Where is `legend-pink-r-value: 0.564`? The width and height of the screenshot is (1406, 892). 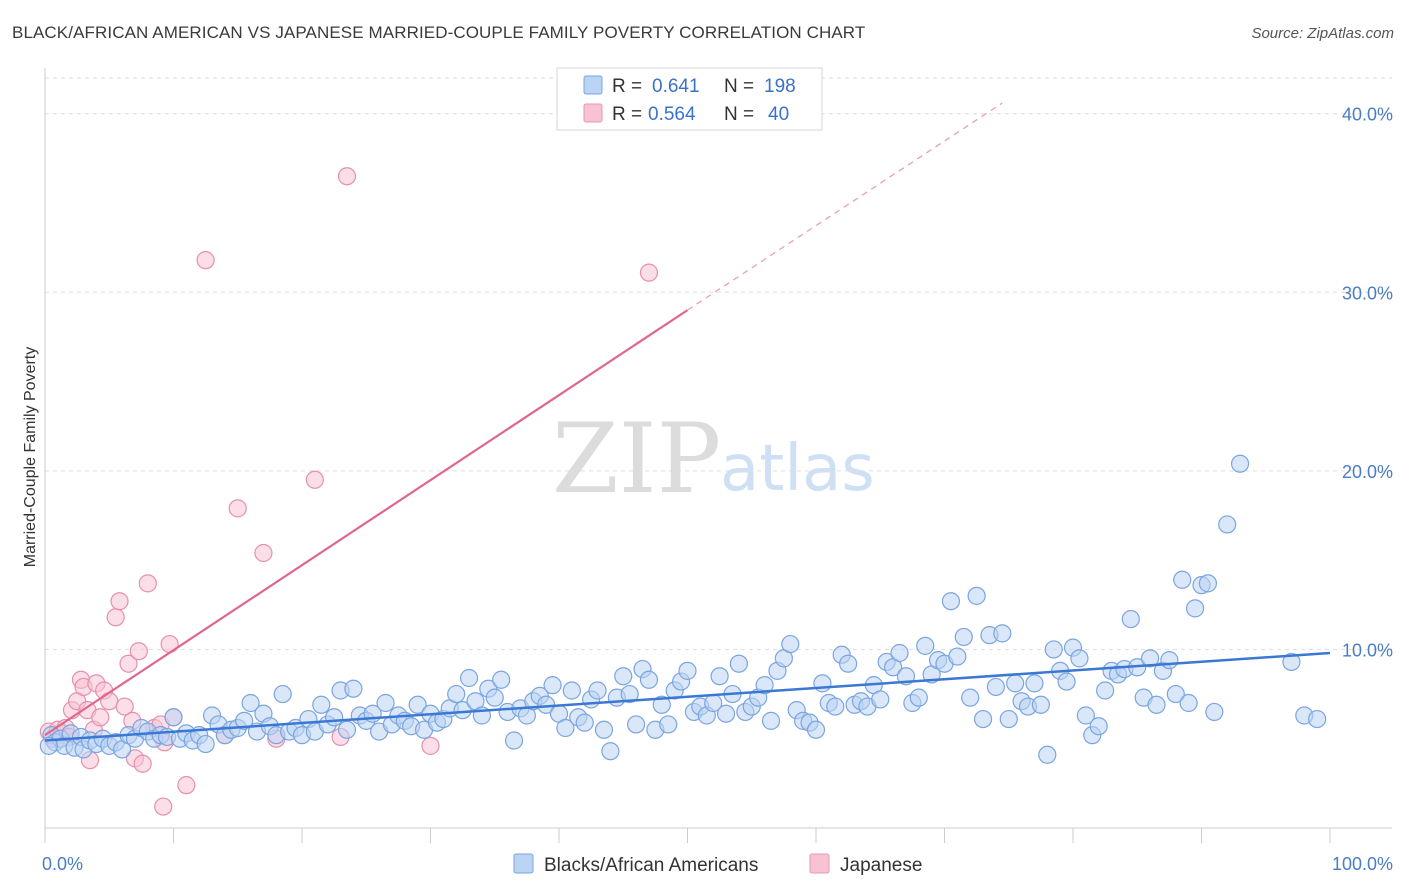 legend-pink-r-value: 0.564 is located at coordinates (672, 114).